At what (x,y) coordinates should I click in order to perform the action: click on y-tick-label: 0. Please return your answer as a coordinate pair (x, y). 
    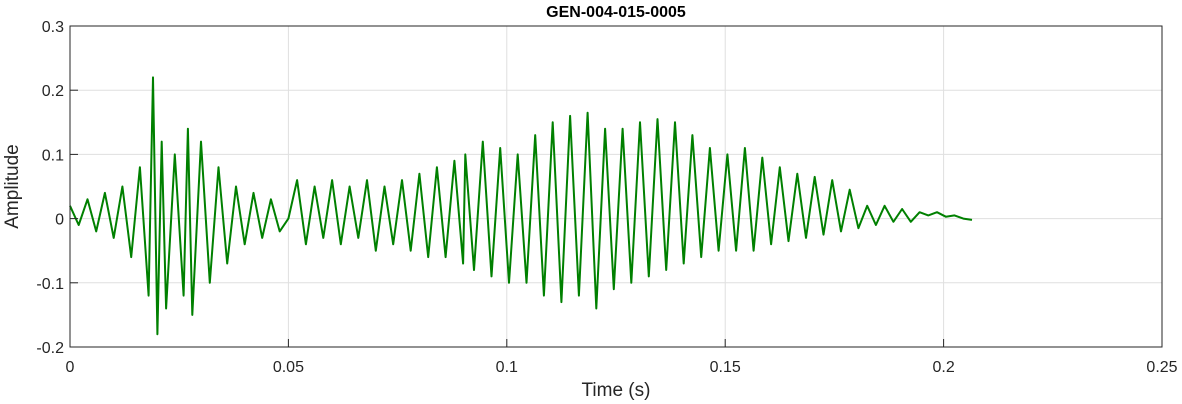
    Looking at the image, I should click on (59, 220).